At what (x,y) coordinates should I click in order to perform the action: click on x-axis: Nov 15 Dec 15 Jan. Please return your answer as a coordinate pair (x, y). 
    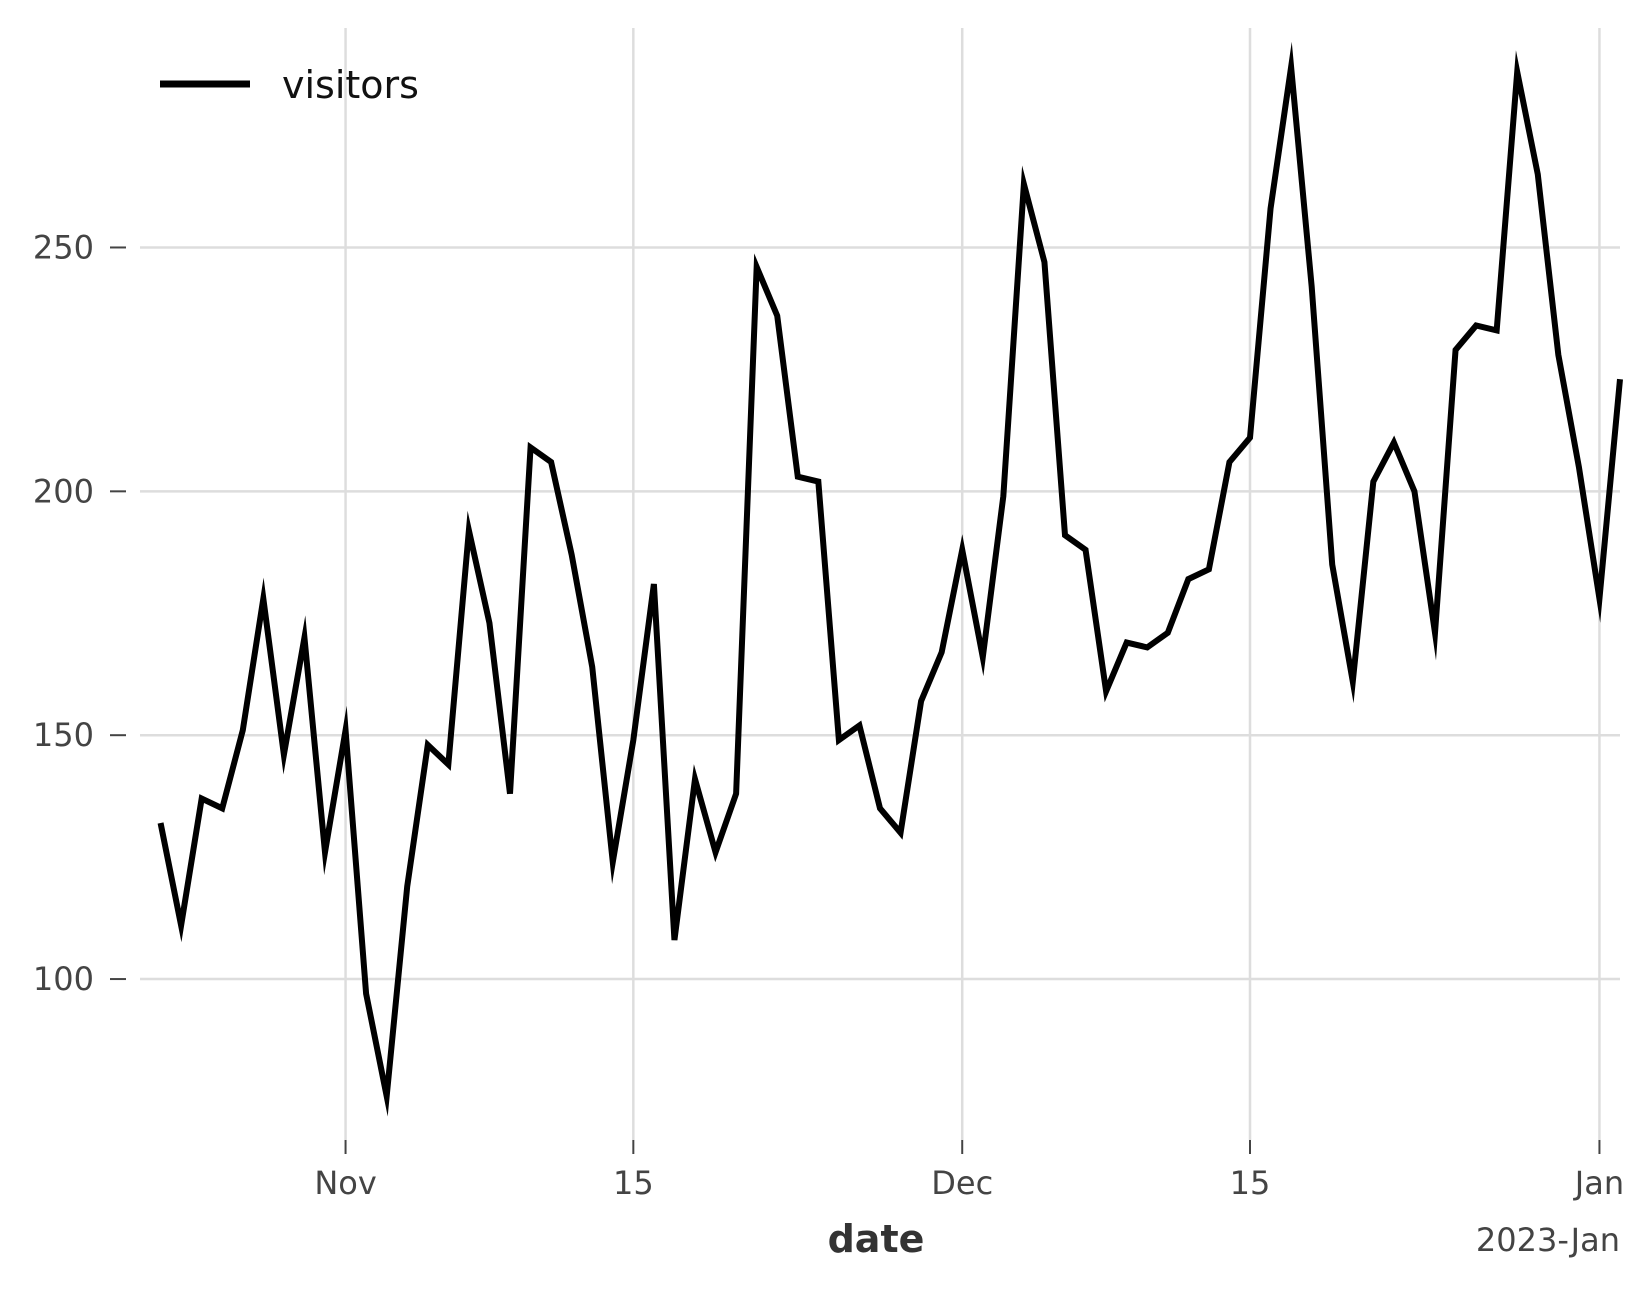
    Looking at the image, I should click on (969, 1171).